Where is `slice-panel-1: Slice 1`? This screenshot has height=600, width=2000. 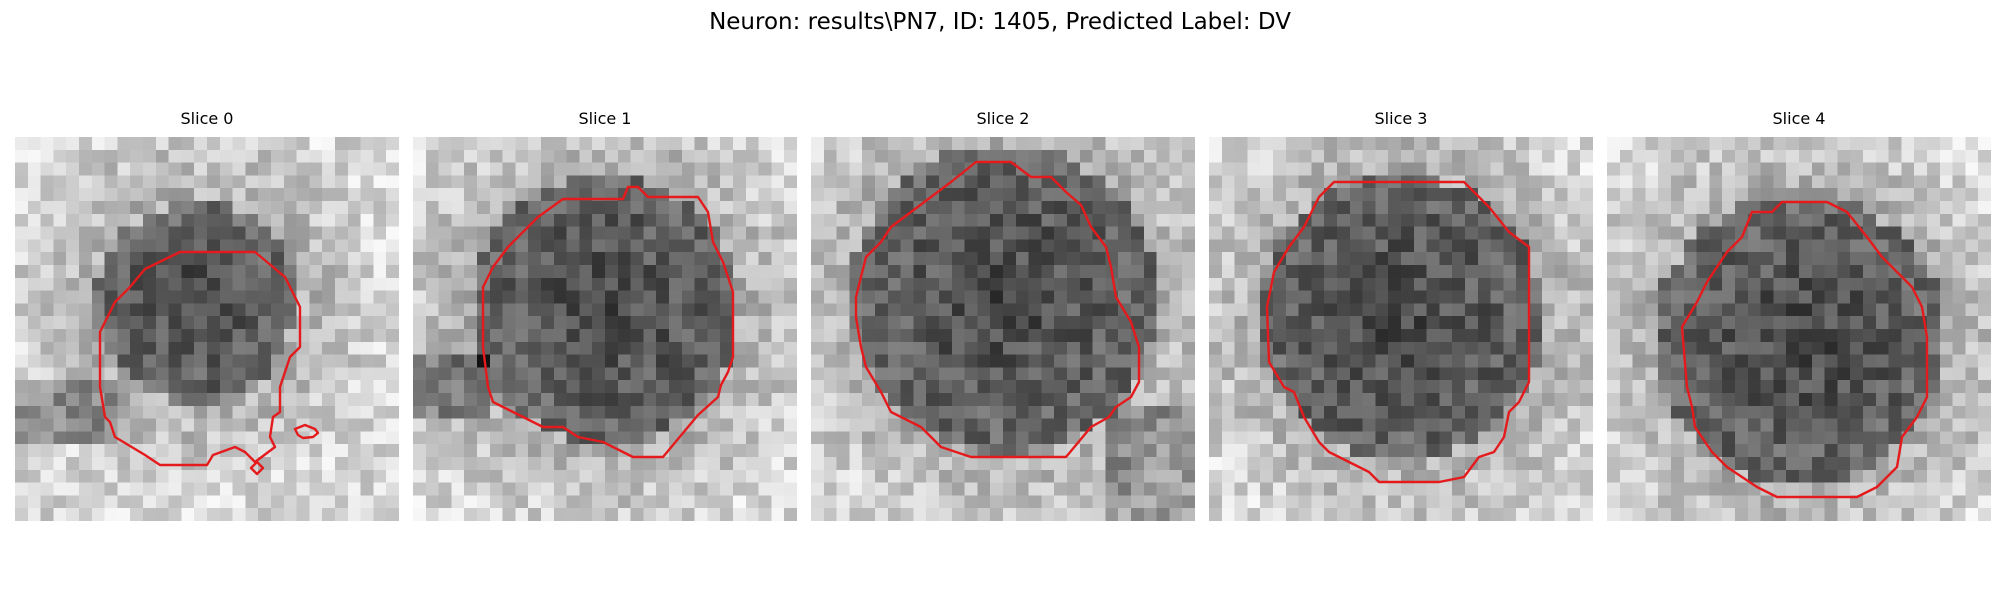 slice-panel-1: Slice 1 is located at coordinates (605, 314).